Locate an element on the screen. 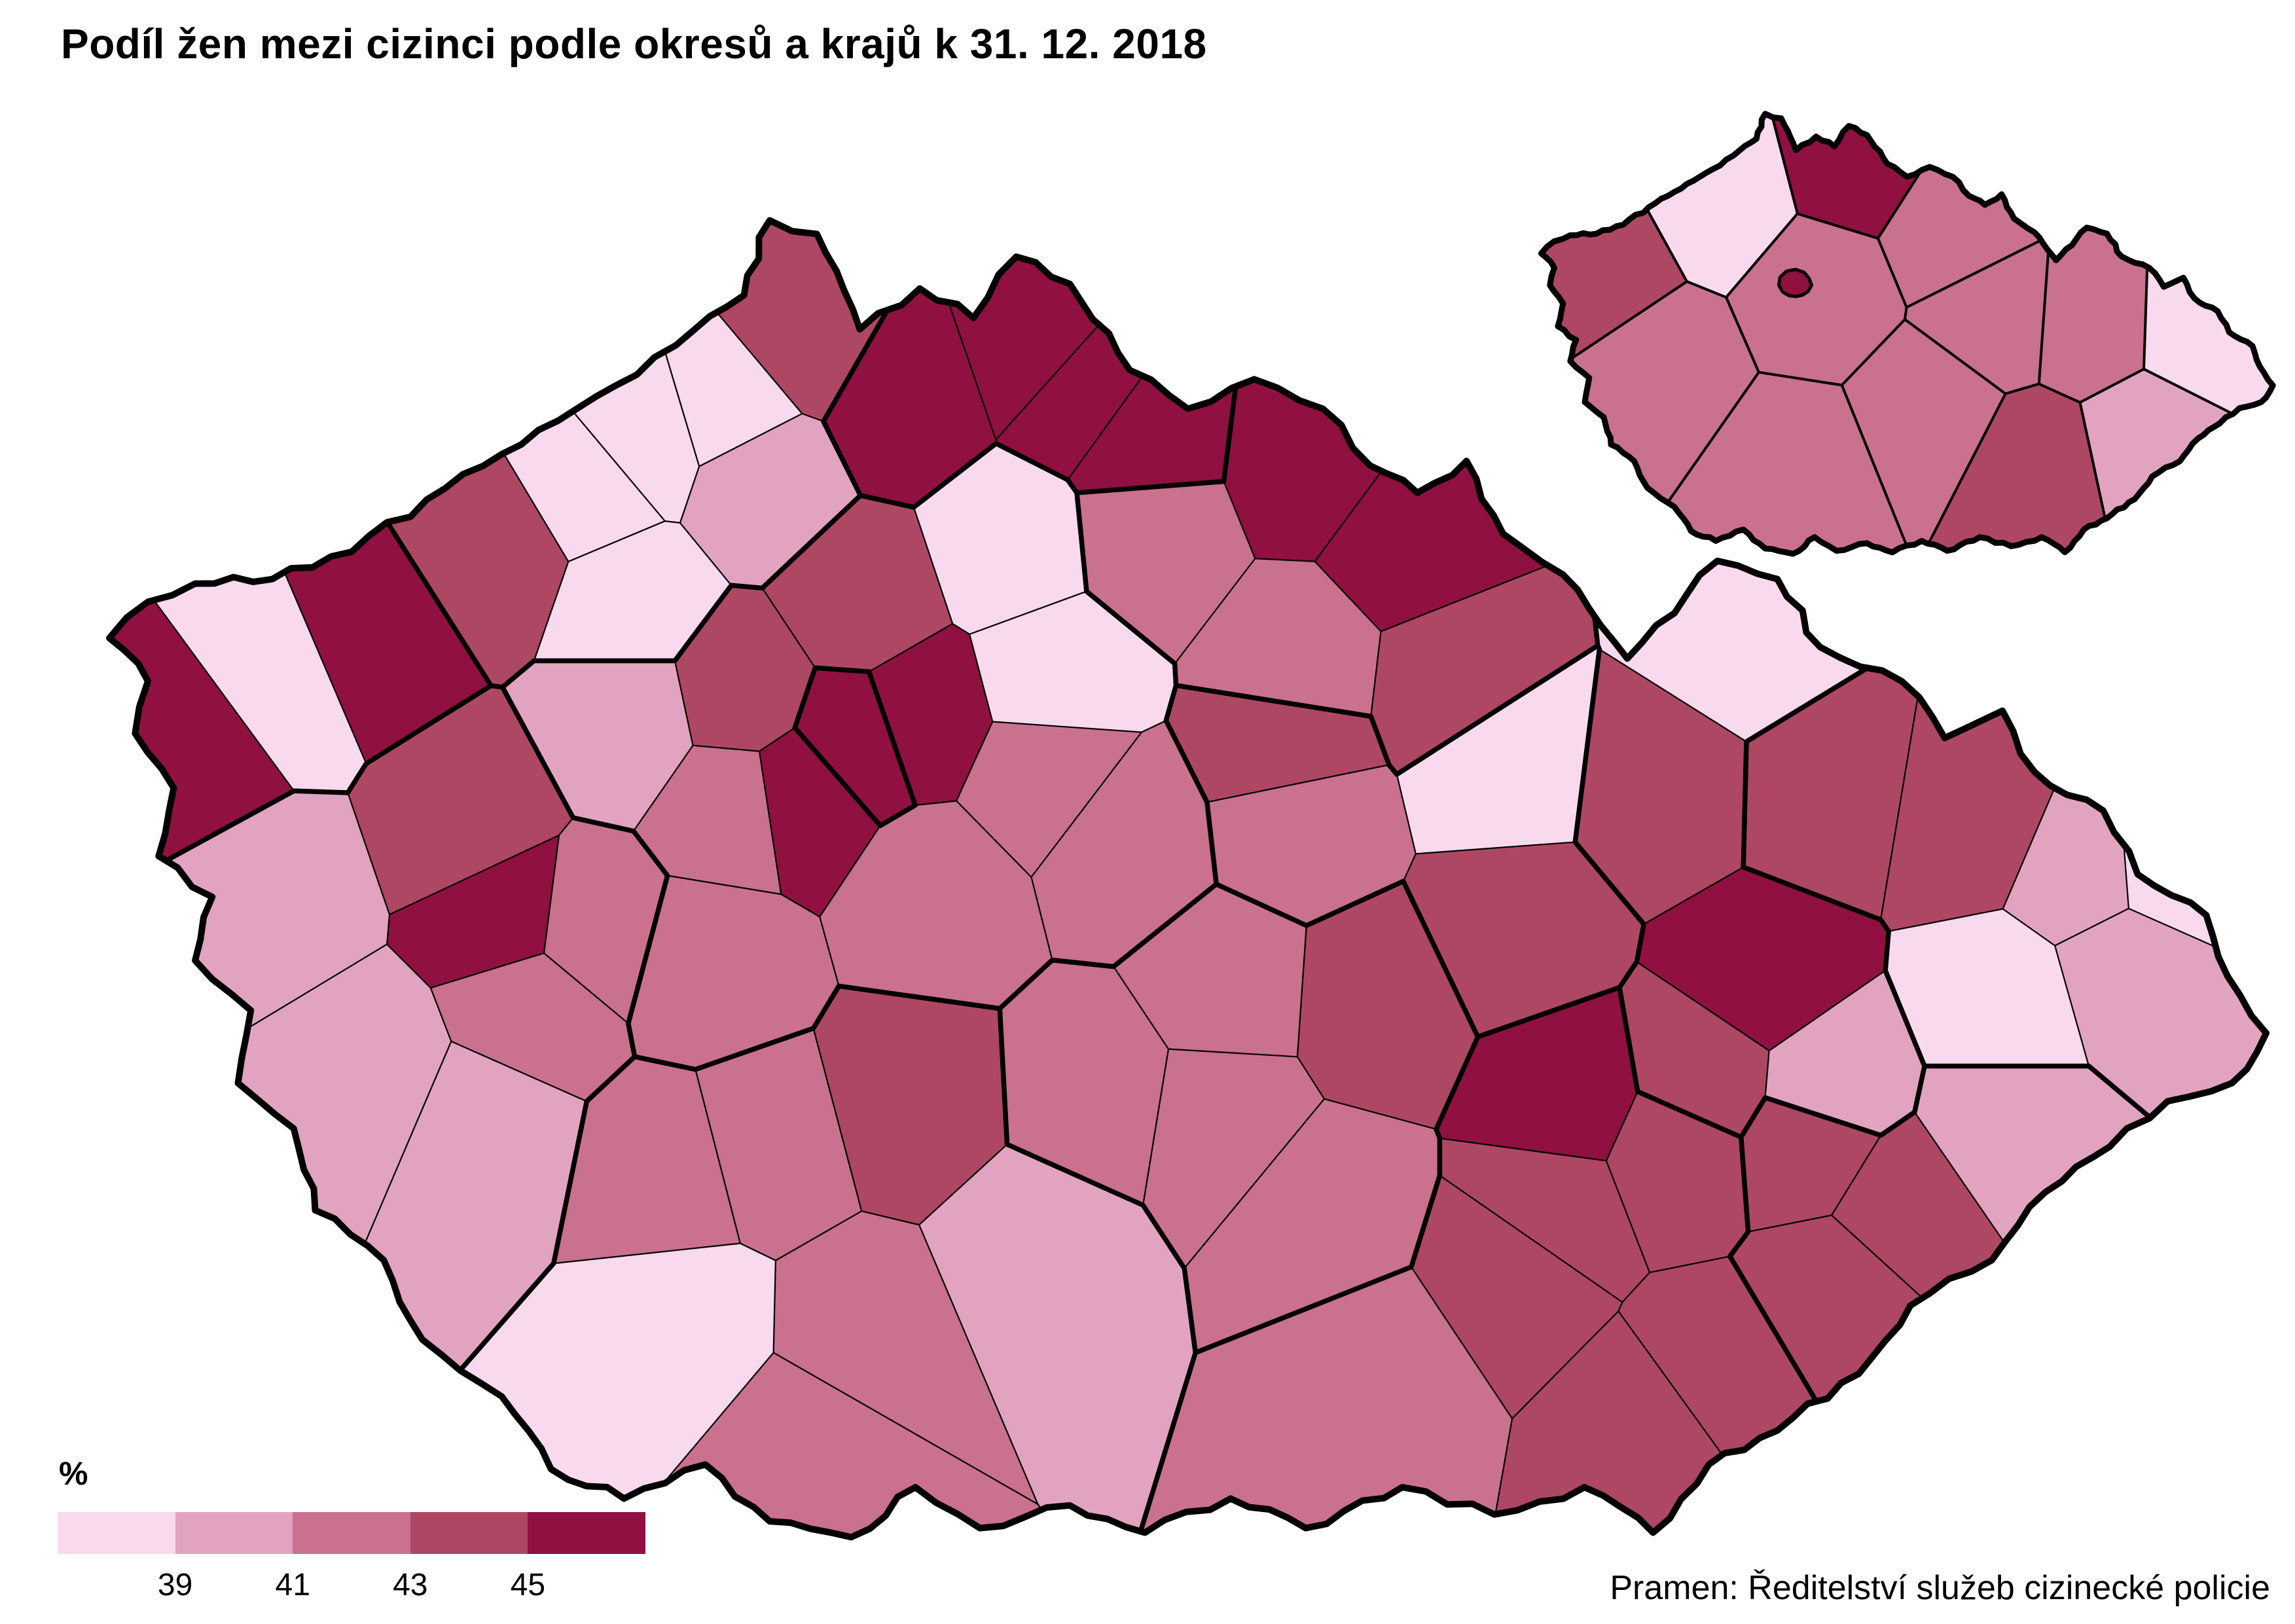  region-border-lines is located at coordinates (1902, 331).